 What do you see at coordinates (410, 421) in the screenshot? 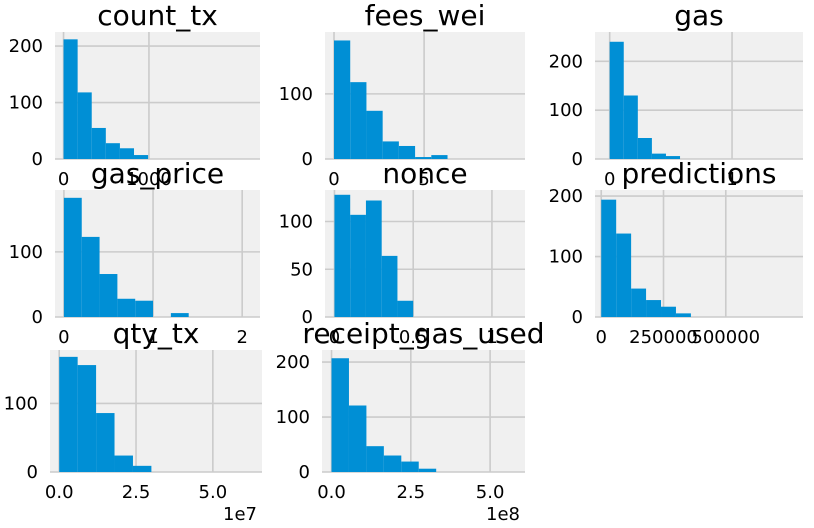
I see `subplot-receipt-gas-used: 0 100 200 0.0 2.5 5.0 receipt_gas_used 1e8` at bounding box center [410, 421].